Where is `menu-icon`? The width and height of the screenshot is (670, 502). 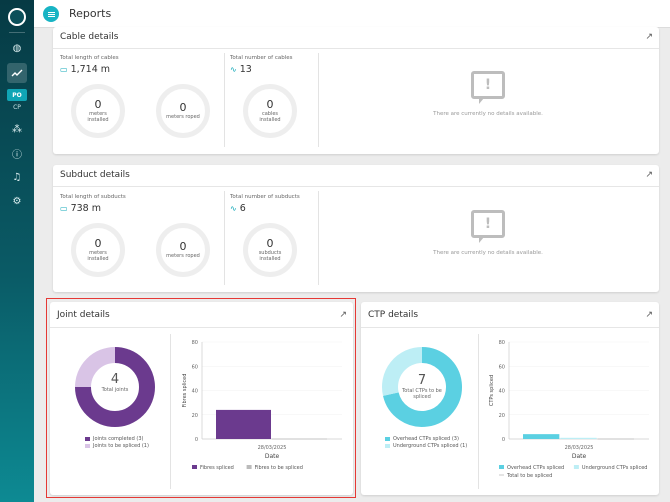
menu-icon is located at coordinates (51, 14).